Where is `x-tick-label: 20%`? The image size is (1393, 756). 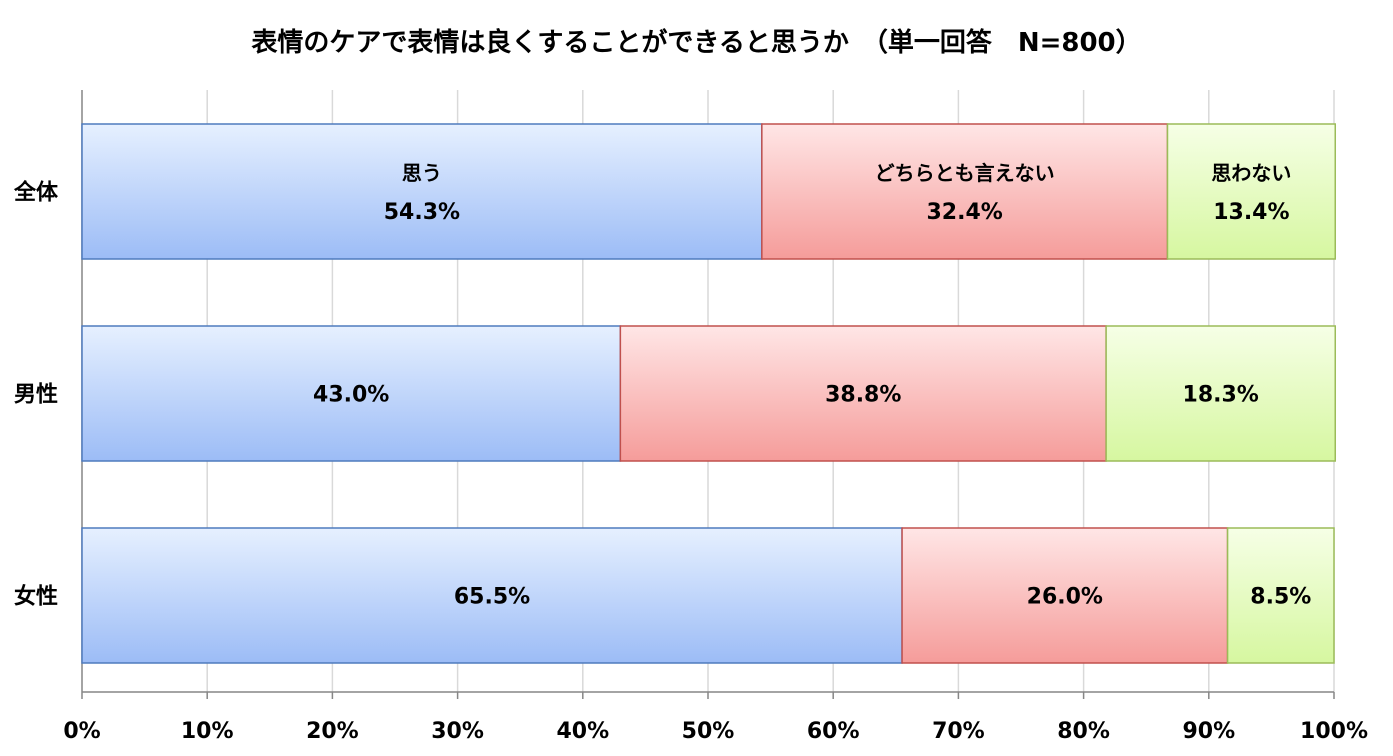
x-tick-label: 20% is located at coordinates (332, 731).